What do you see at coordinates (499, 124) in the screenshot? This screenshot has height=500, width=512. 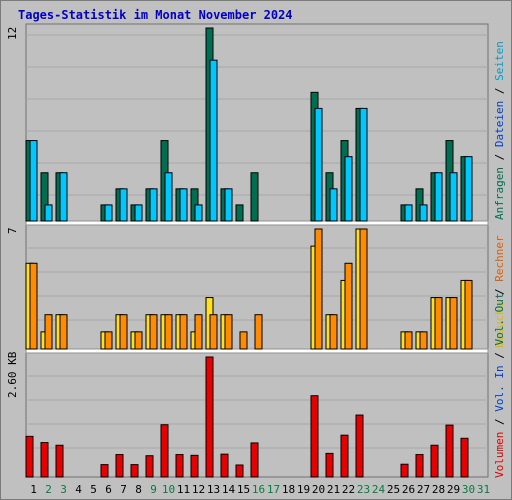 I see `legend-part: Dateien` at bounding box center [499, 124].